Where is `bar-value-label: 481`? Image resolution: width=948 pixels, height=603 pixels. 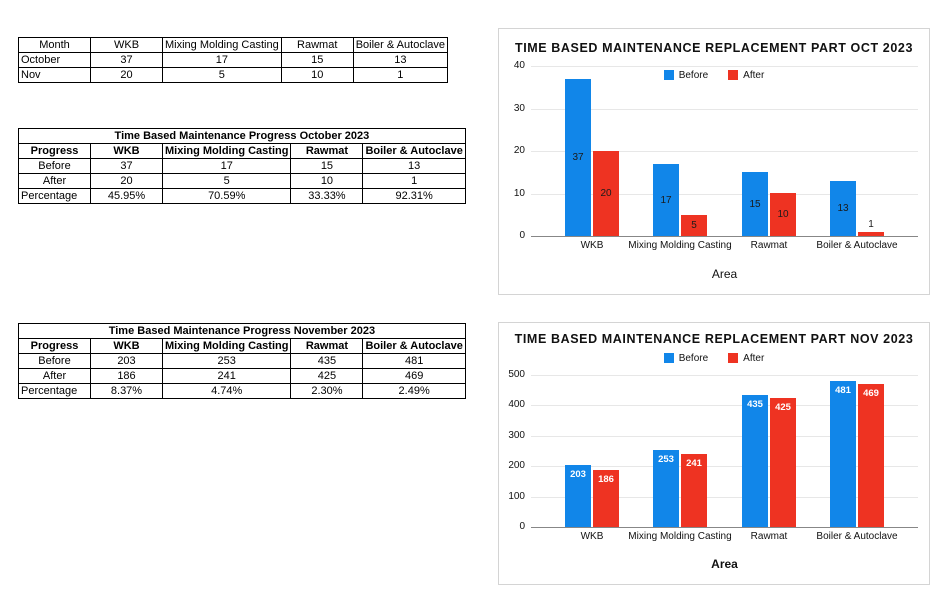
bar-value-label: 481 is located at coordinates (843, 390).